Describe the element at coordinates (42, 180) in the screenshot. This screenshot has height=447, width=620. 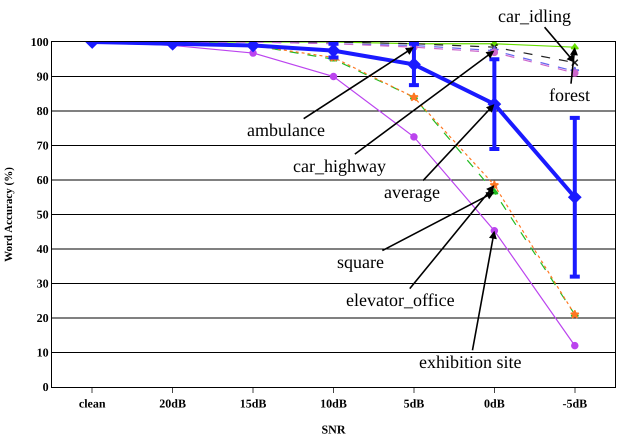
I see `y-tick-label: 60` at that location.